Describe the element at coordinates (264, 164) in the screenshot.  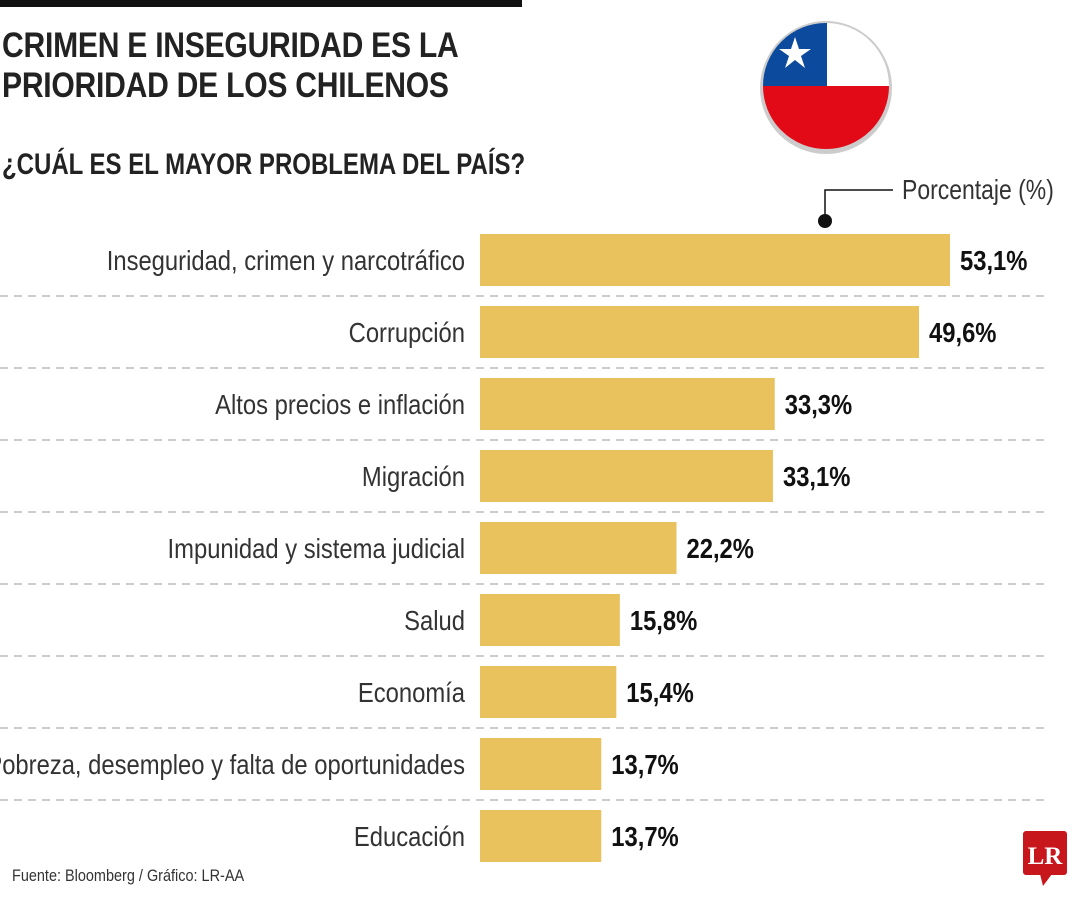
I see `chart-subtitle: ¿CUÁL ES EL MAYOR PROBLEMA DEL PAÍS?` at that location.